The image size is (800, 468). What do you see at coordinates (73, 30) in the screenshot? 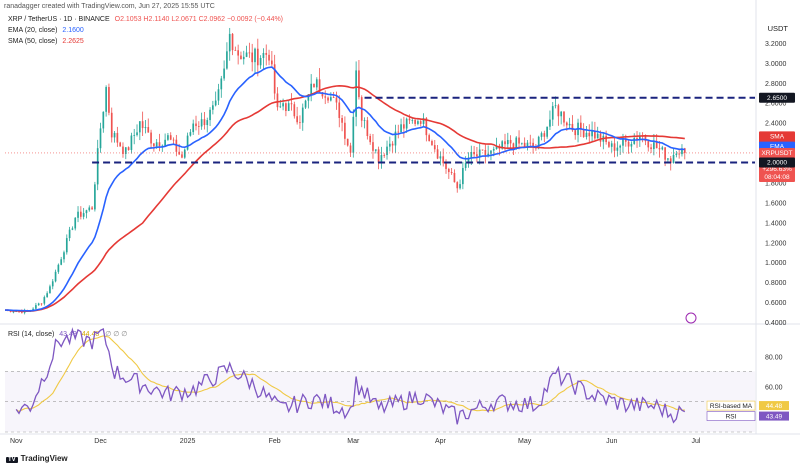
I see `ema-value: 2.1600` at bounding box center [73, 30].